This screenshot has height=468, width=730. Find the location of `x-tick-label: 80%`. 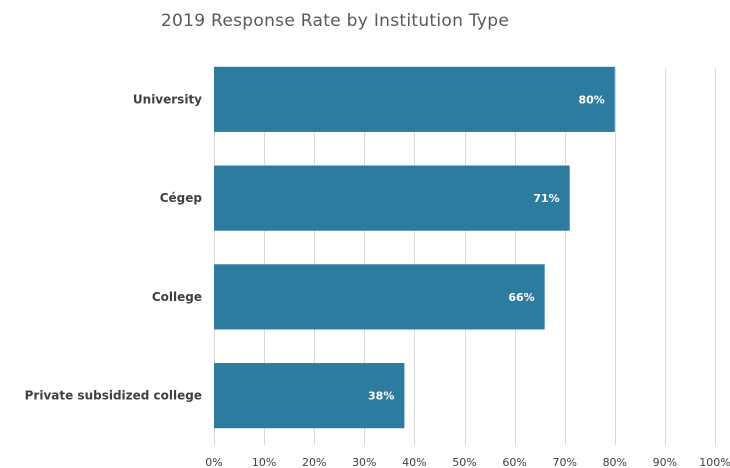

x-tick-label: 80% is located at coordinates (615, 462).